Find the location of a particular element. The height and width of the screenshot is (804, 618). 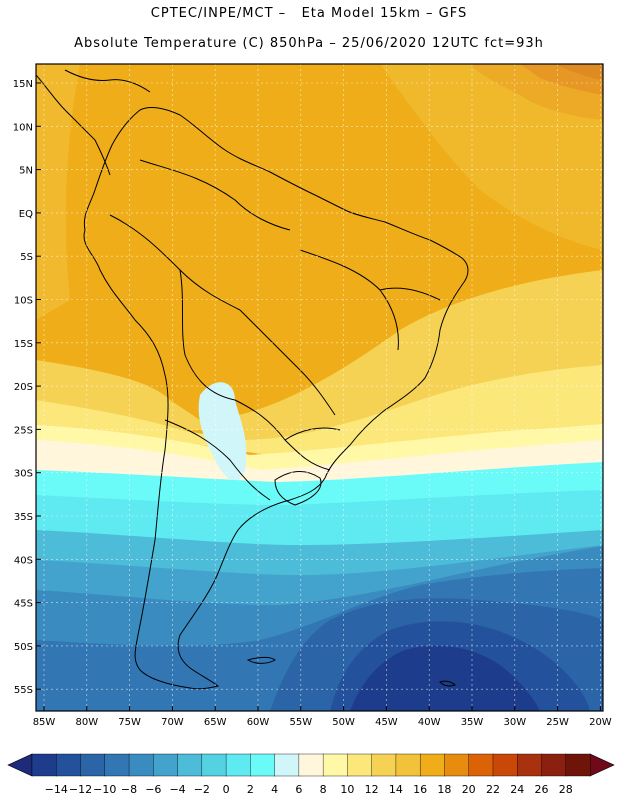

lat-label: 55S is located at coordinates (23, 690).